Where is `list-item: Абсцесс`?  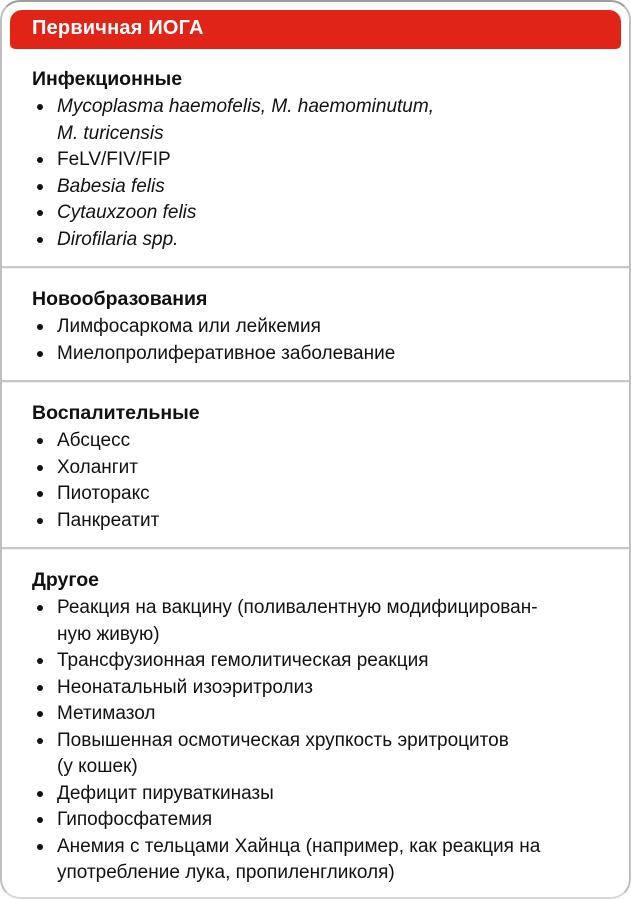
list-item: Абсцесс is located at coordinates (315, 441).